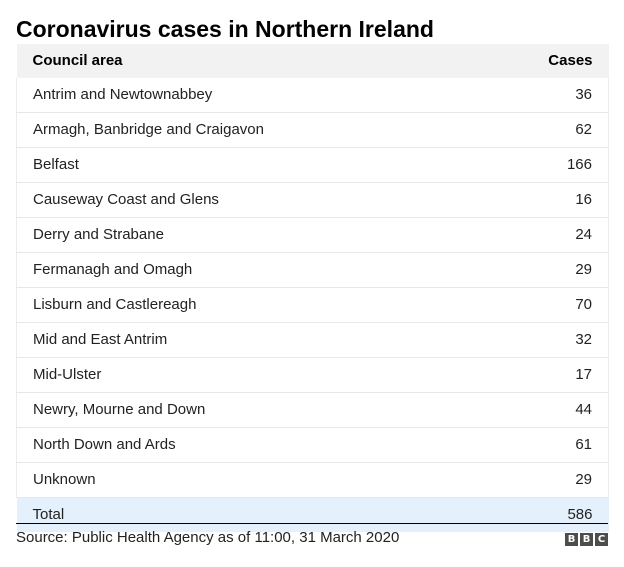 The height and width of the screenshot is (567, 624). What do you see at coordinates (246, 375) in the screenshot?
I see `council-area-cell: Mid-Ulster` at bounding box center [246, 375].